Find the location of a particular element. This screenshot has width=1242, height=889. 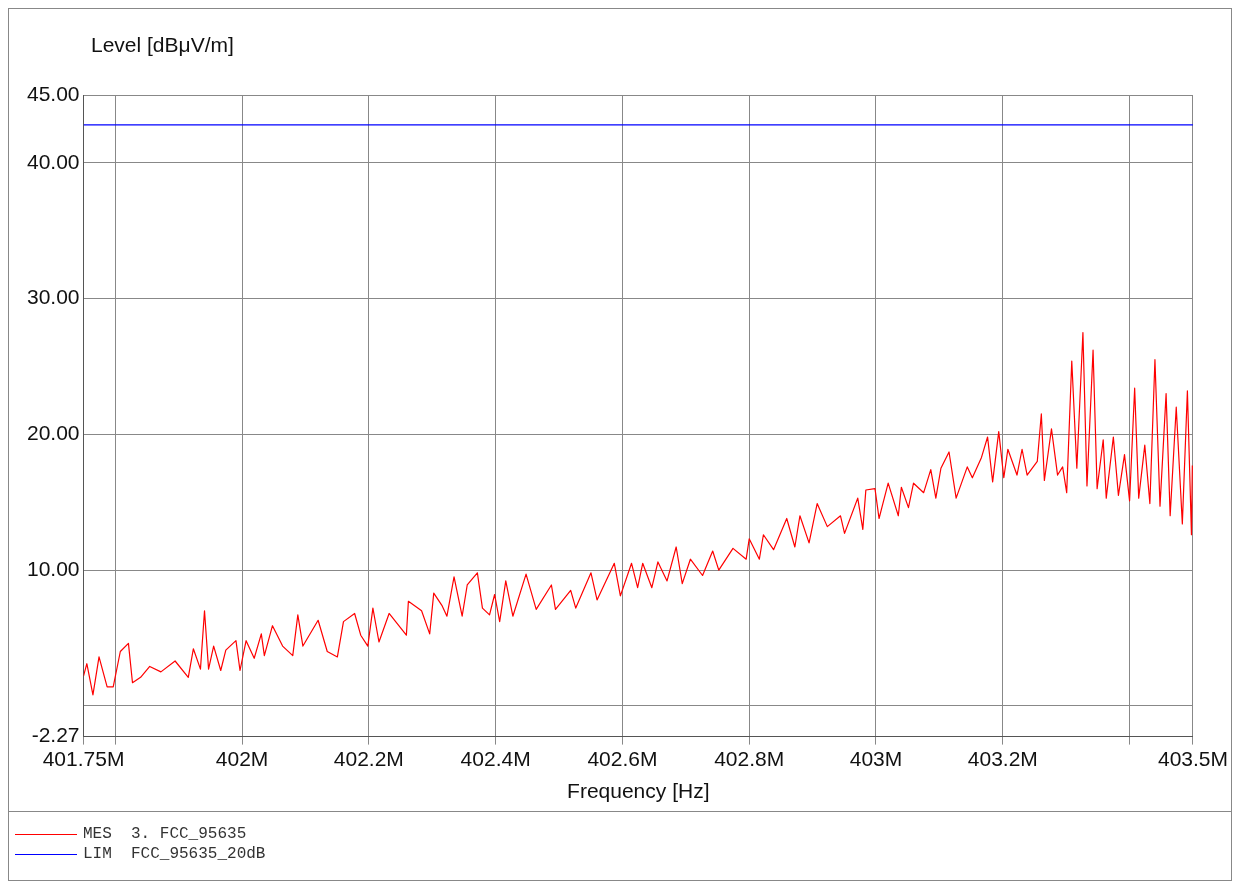

y-axis-title: Level [dBμV/m] is located at coordinates (162, 45).